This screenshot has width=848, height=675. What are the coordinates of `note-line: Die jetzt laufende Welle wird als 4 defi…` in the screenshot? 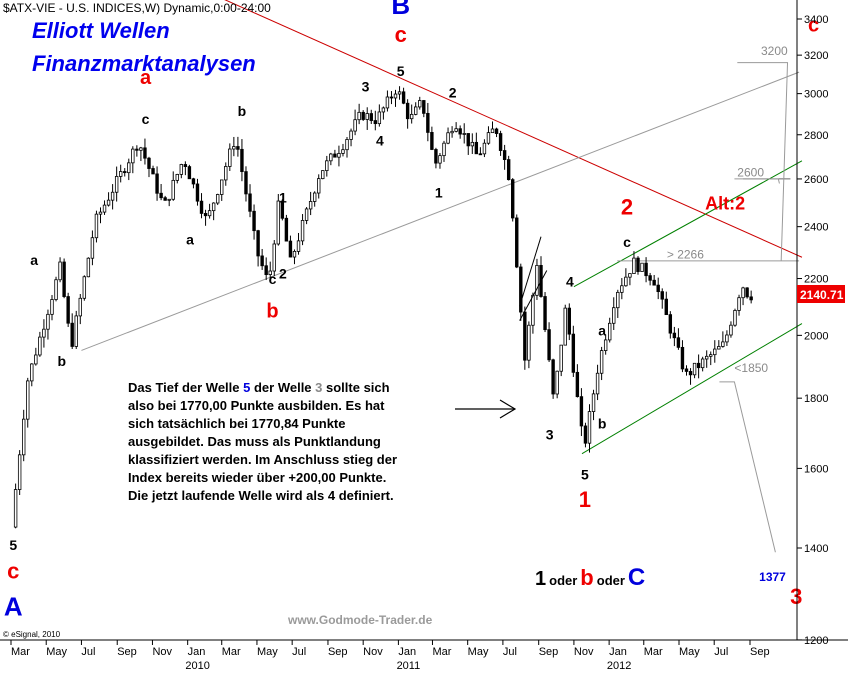 It's located at (261, 495).